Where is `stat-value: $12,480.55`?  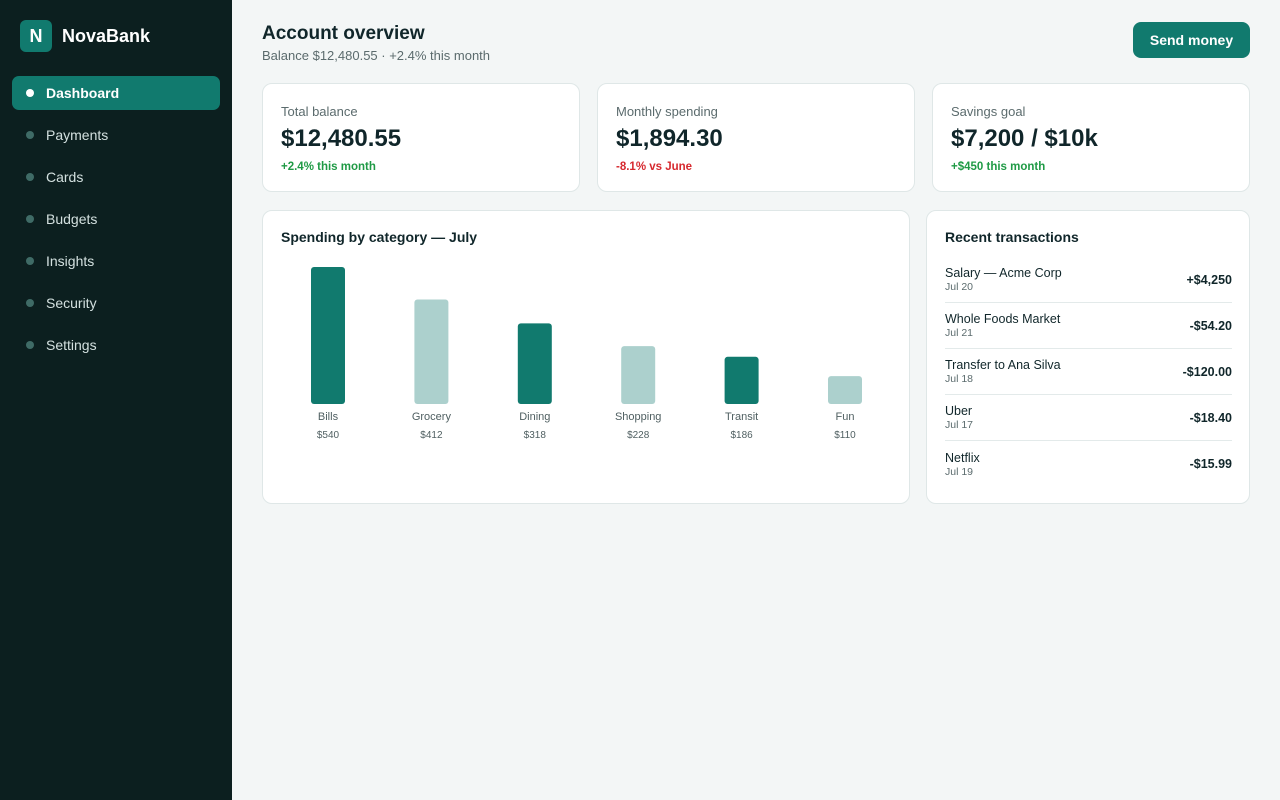
stat-value: $12,480.55 is located at coordinates (341, 138).